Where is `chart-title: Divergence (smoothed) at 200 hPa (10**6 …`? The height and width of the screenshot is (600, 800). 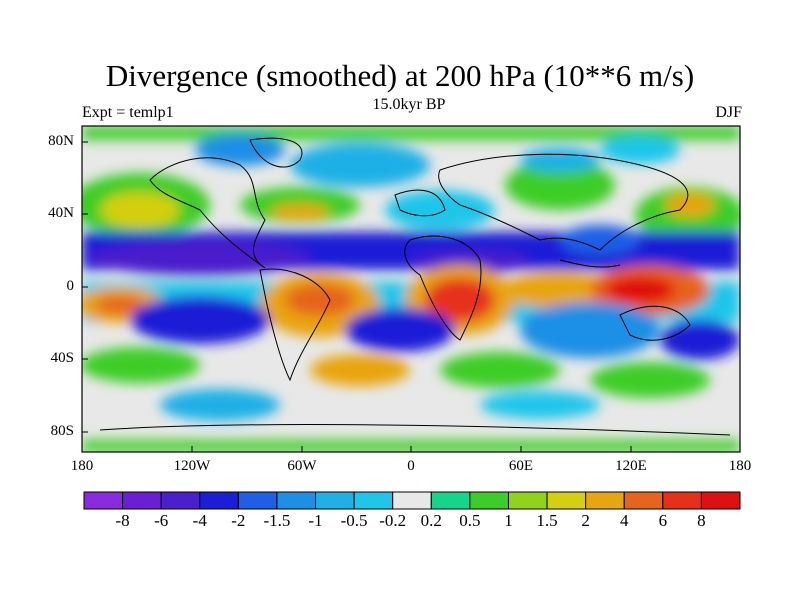
chart-title: Divergence (smoothed) at 200 hPa (10**6 … is located at coordinates (400, 75).